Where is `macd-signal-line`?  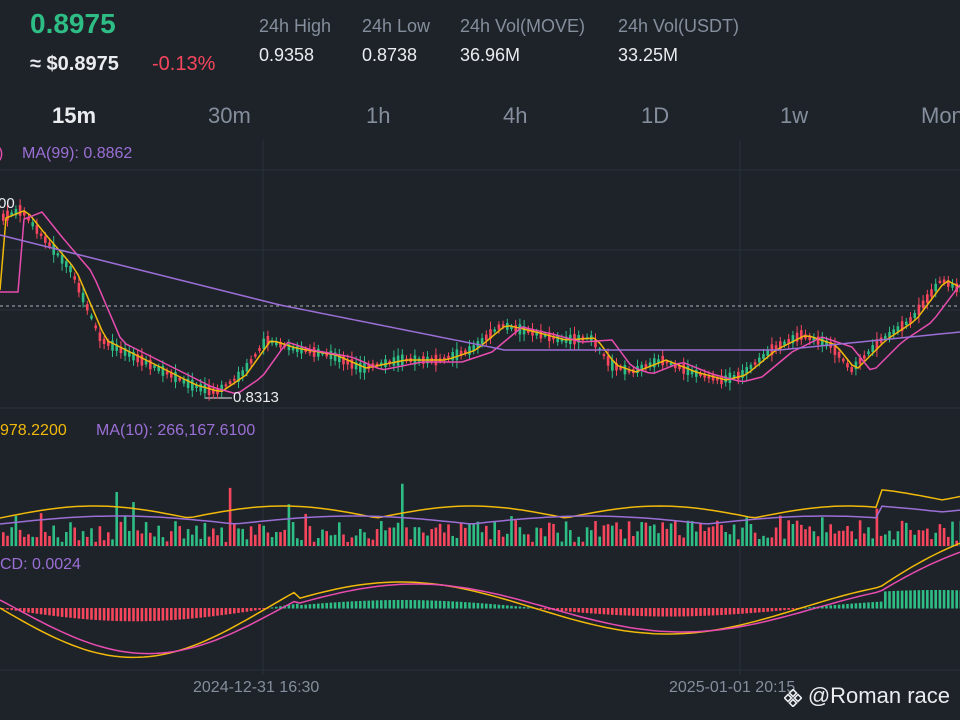
macd-signal-line is located at coordinates (480, 603).